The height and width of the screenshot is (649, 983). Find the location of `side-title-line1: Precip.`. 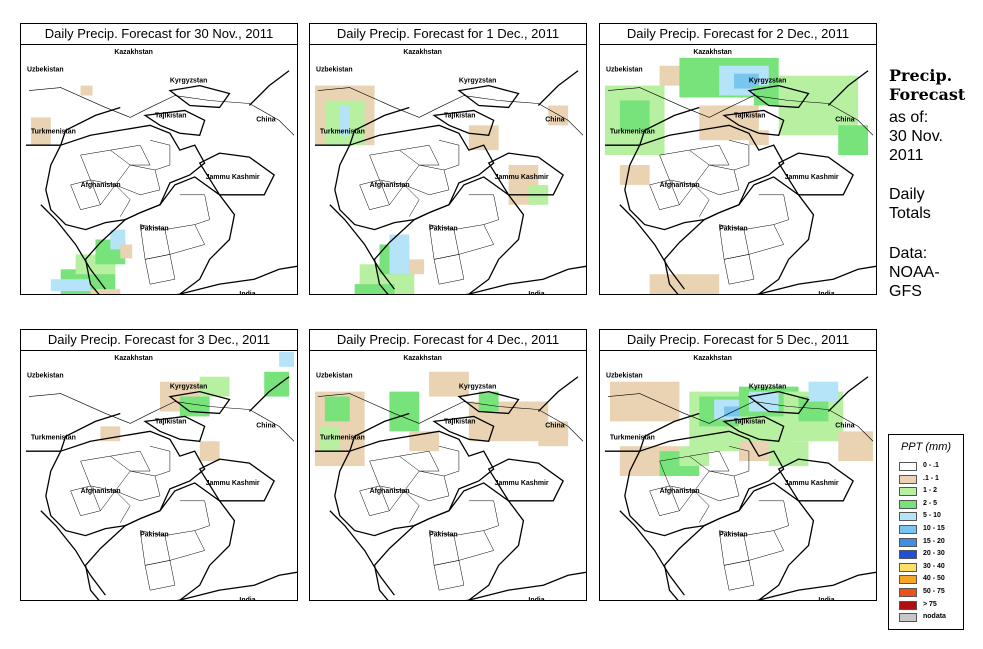

side-title-line1: Precip. is located at coordinates (921, 75).